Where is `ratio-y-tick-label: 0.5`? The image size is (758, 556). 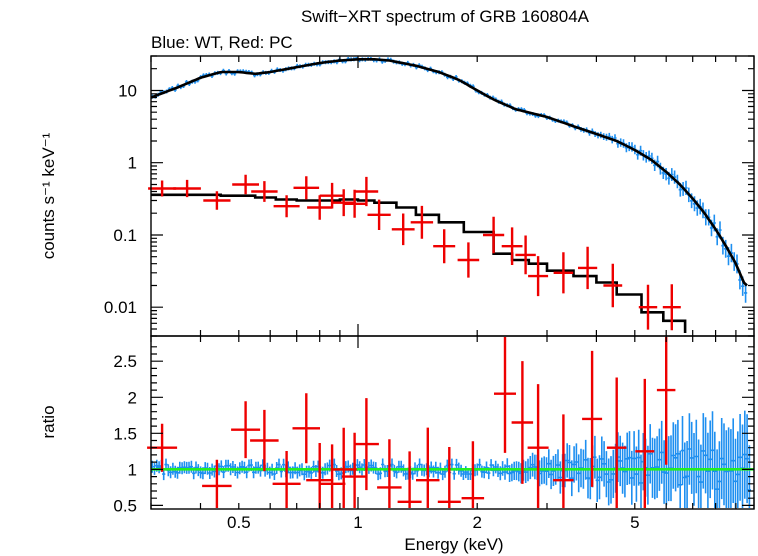 ratio-y-tick-label: 0.5 is located at coordinates (125, 505).